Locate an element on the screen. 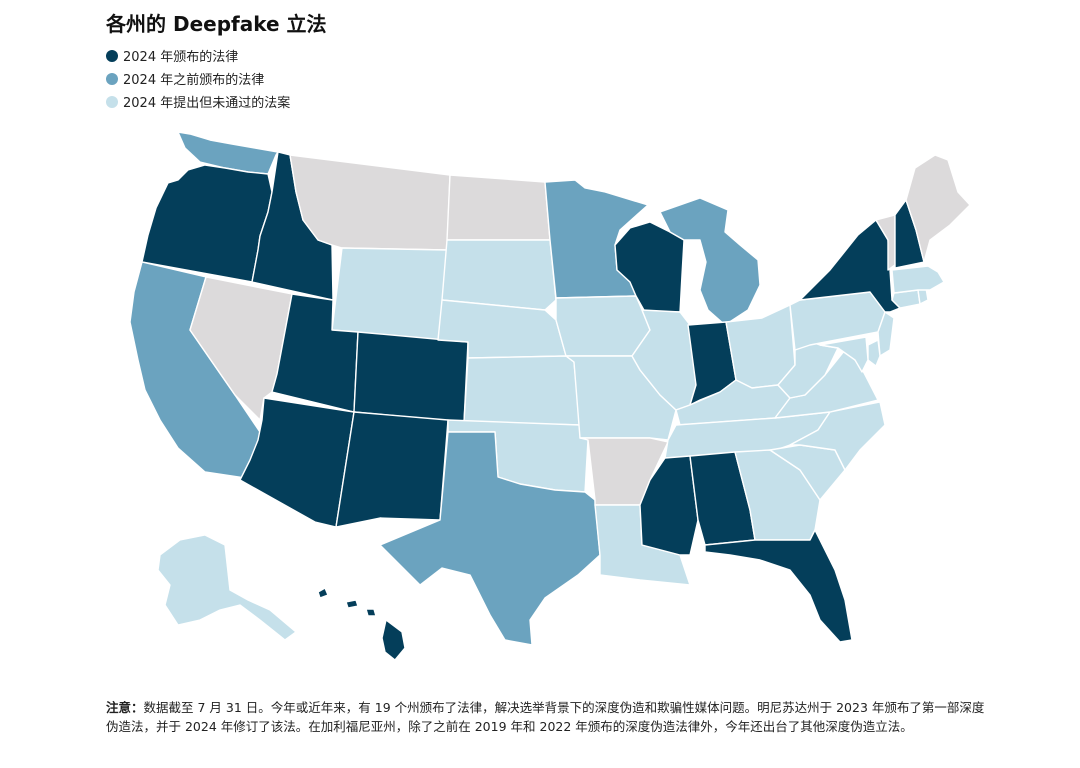  state-tx is located at coordinates (490, 538).